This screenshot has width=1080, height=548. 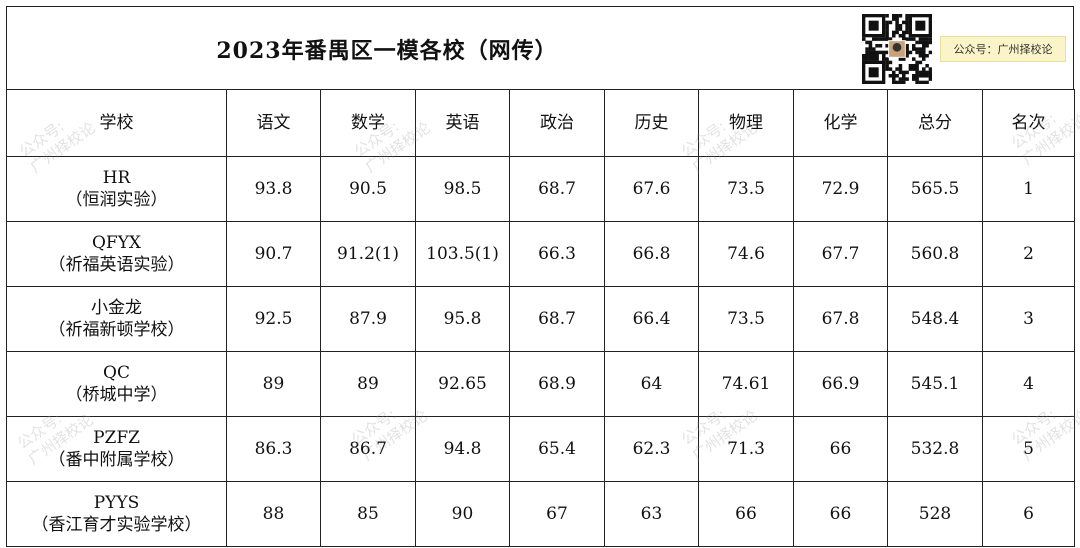 I want to click on cell-history: 66.4, so click(x=651, y=319).